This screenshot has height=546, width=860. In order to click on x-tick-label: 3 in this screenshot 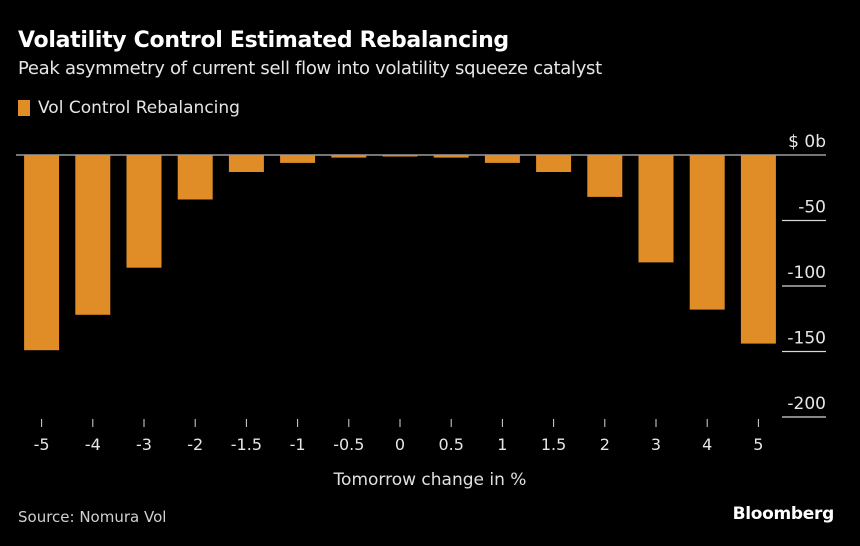, I will do `click(656, 444)`.